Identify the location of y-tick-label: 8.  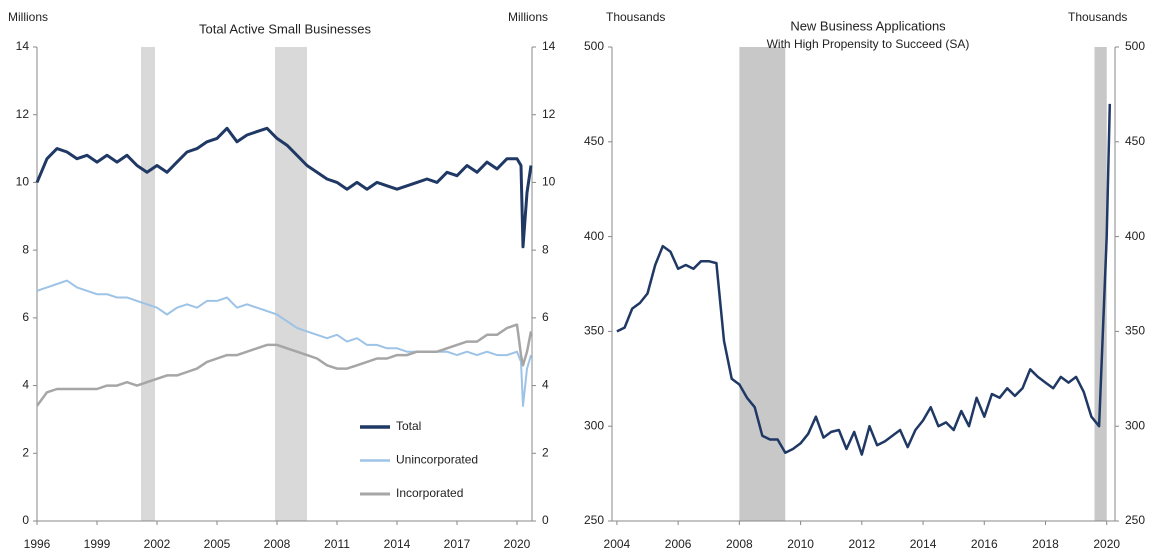
(25, 249).